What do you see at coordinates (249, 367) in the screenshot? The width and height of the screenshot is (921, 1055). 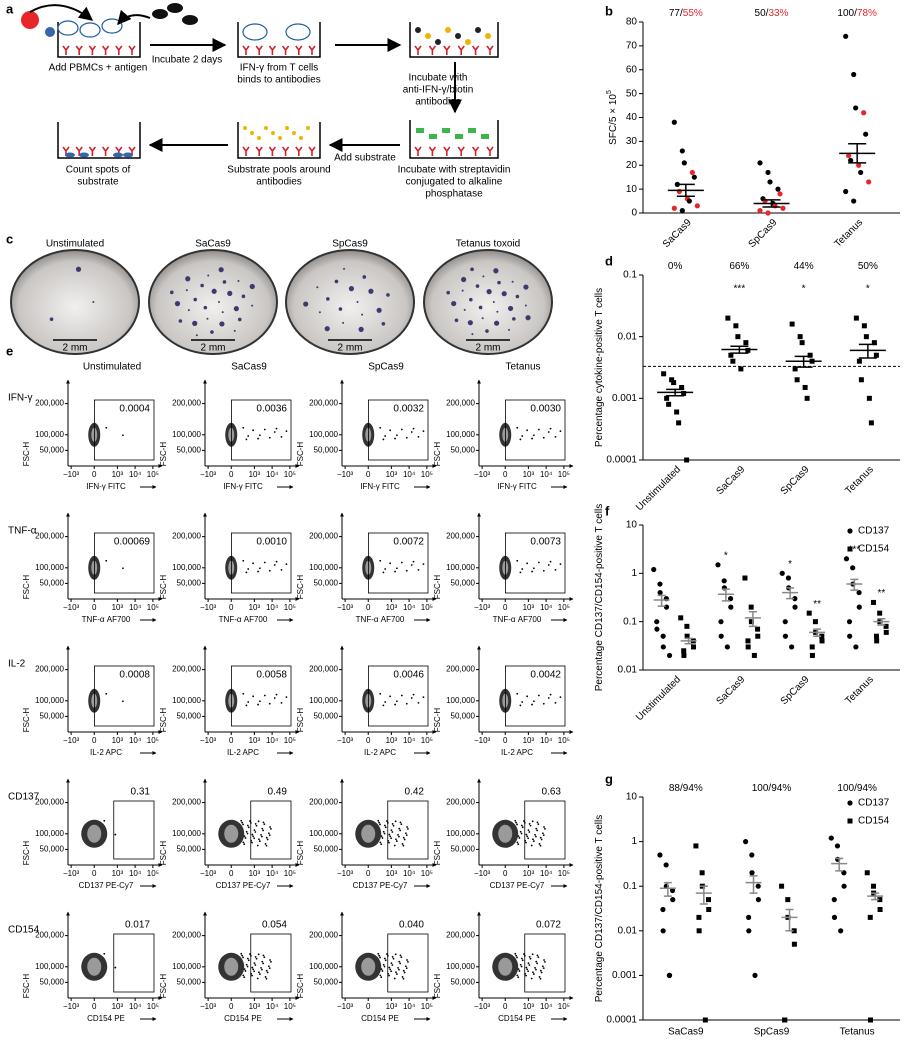 I see `column-header: SaCas9` at bounding box center [249, 367].